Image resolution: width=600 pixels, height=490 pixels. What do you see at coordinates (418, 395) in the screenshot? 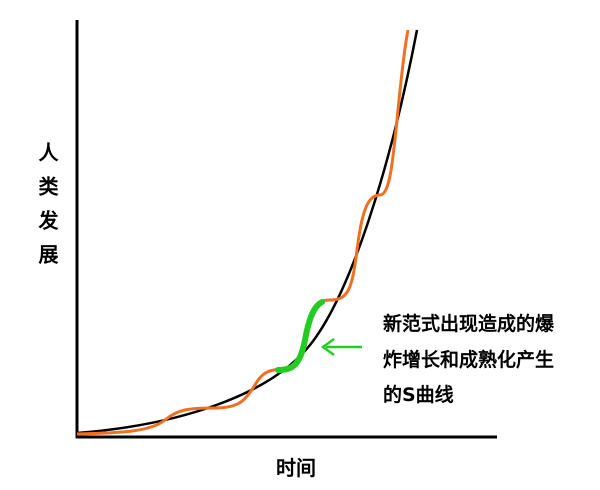
I see `annotation-line: 的S曲线` at bounding box center [418, 395].